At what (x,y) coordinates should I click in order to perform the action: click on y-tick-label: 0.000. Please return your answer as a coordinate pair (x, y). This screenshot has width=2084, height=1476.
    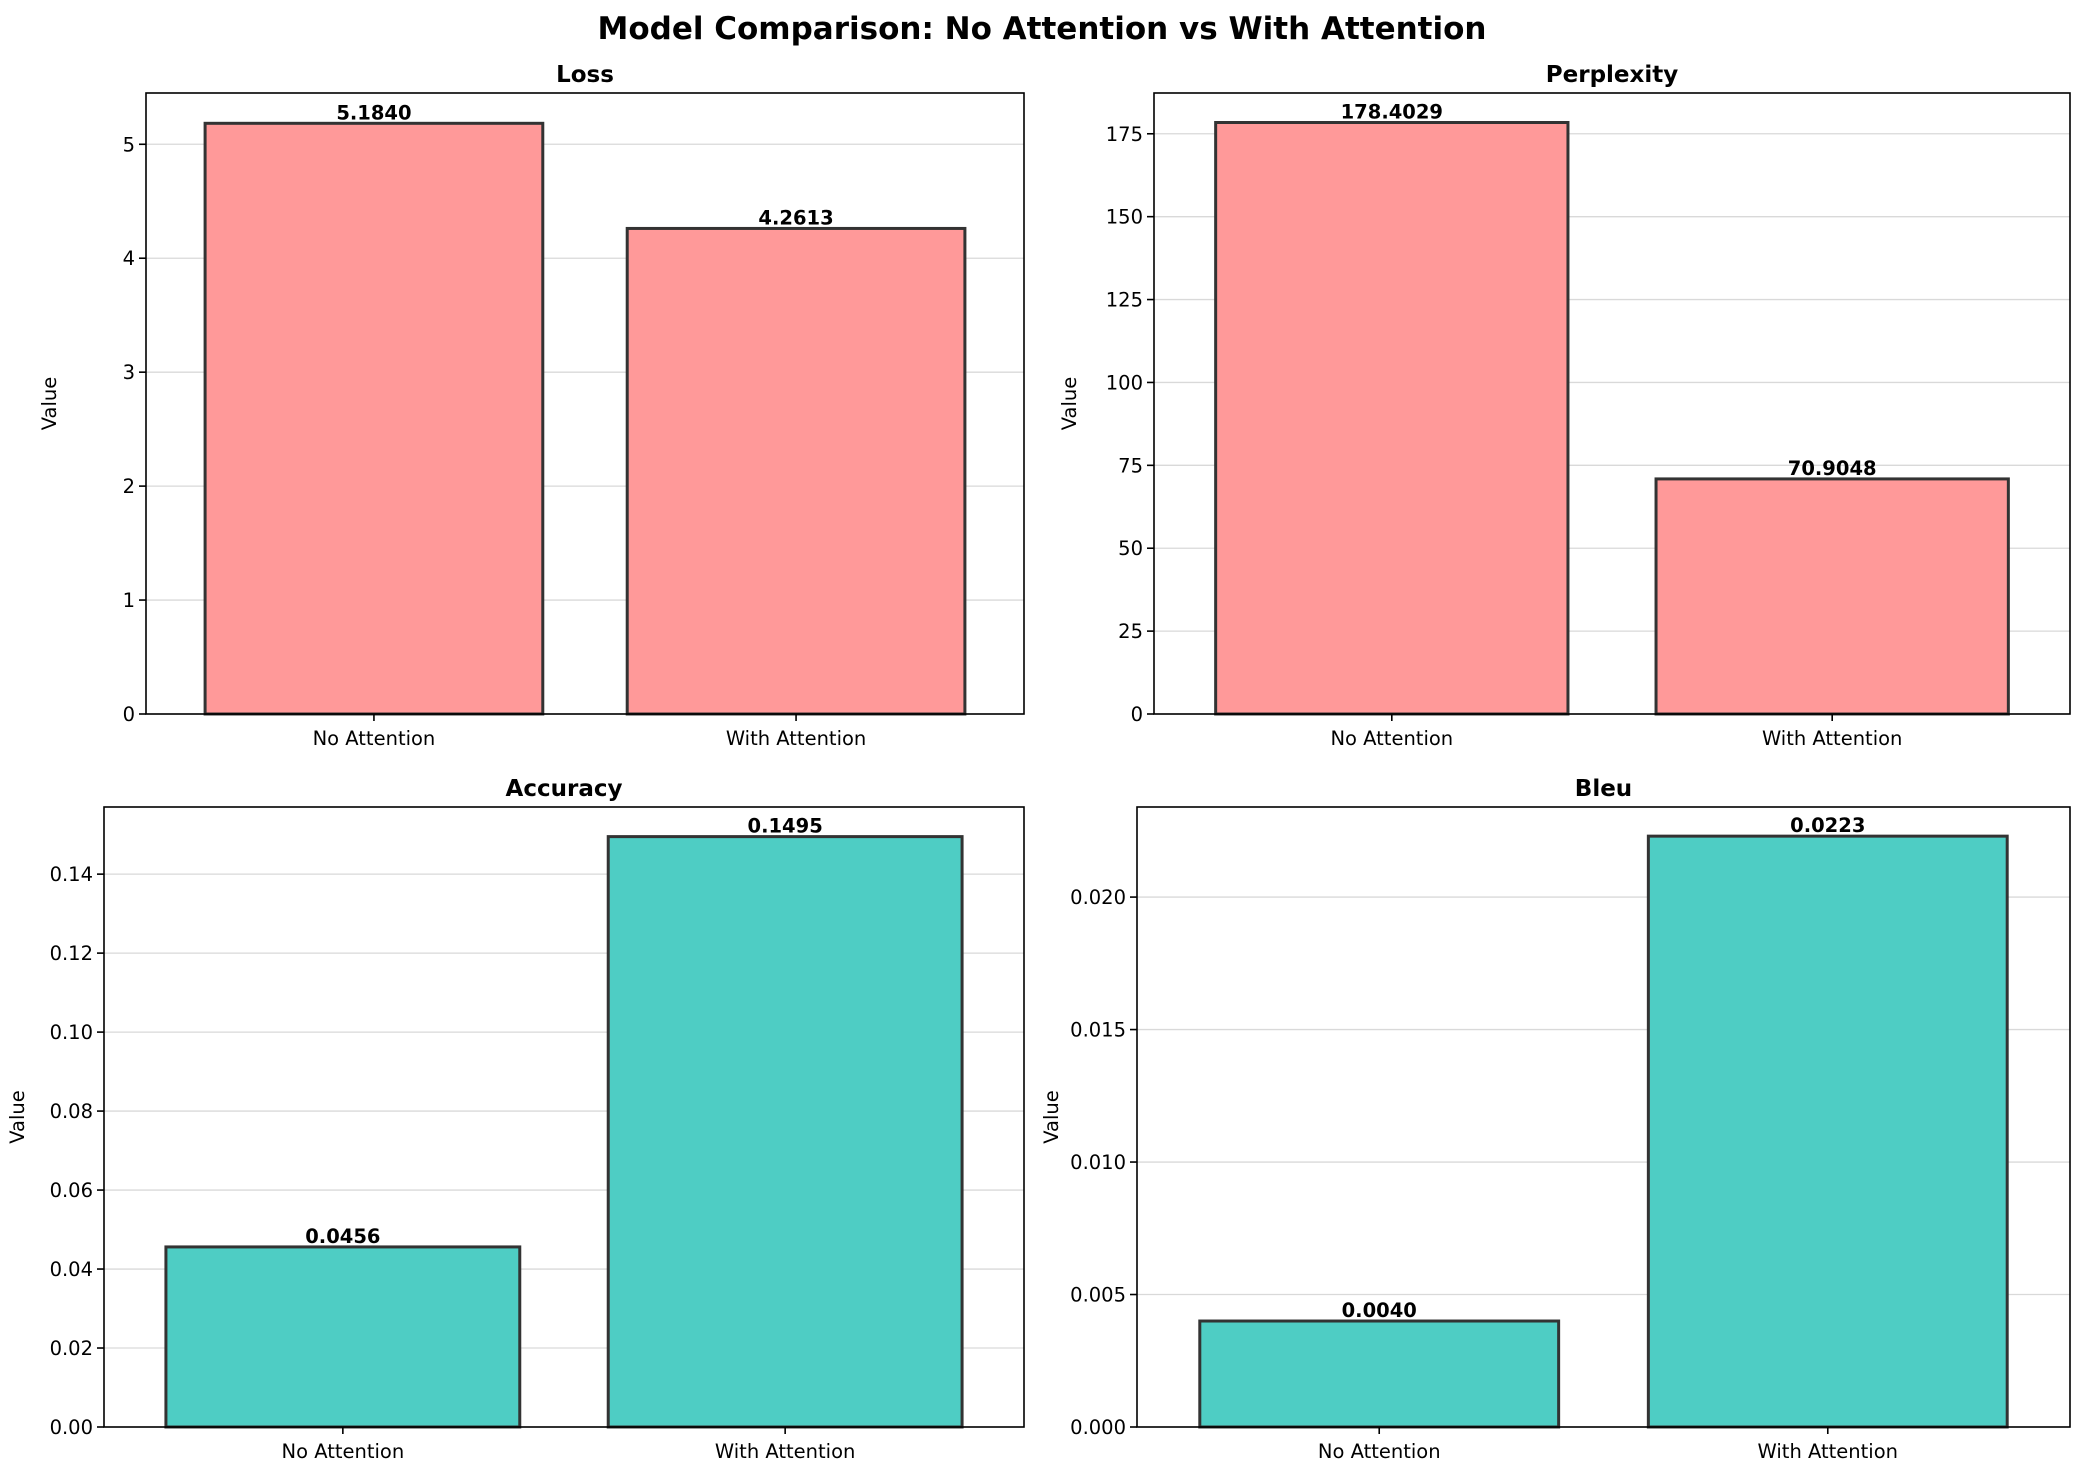
    Looking at the image, I should click on (1098, 1427).